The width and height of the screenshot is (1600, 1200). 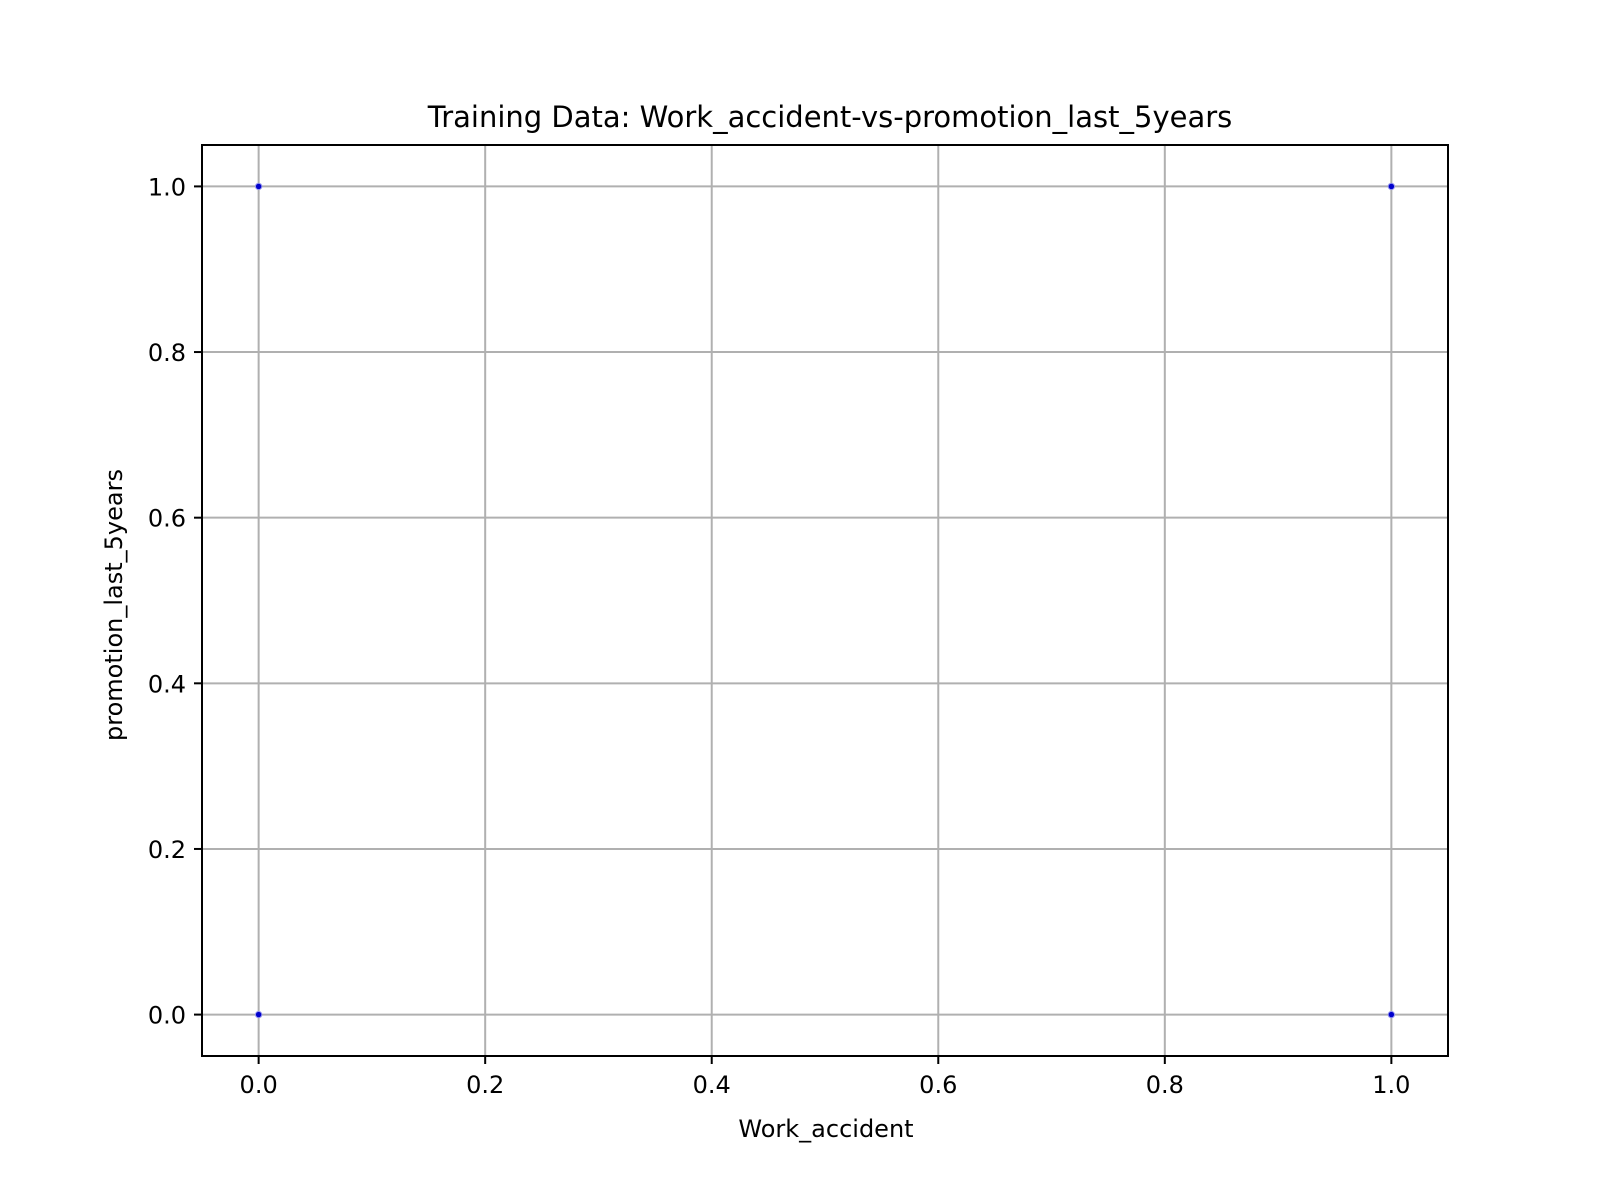 I want to click on y-tick-label: 1.0, so click(x=167, y=187).